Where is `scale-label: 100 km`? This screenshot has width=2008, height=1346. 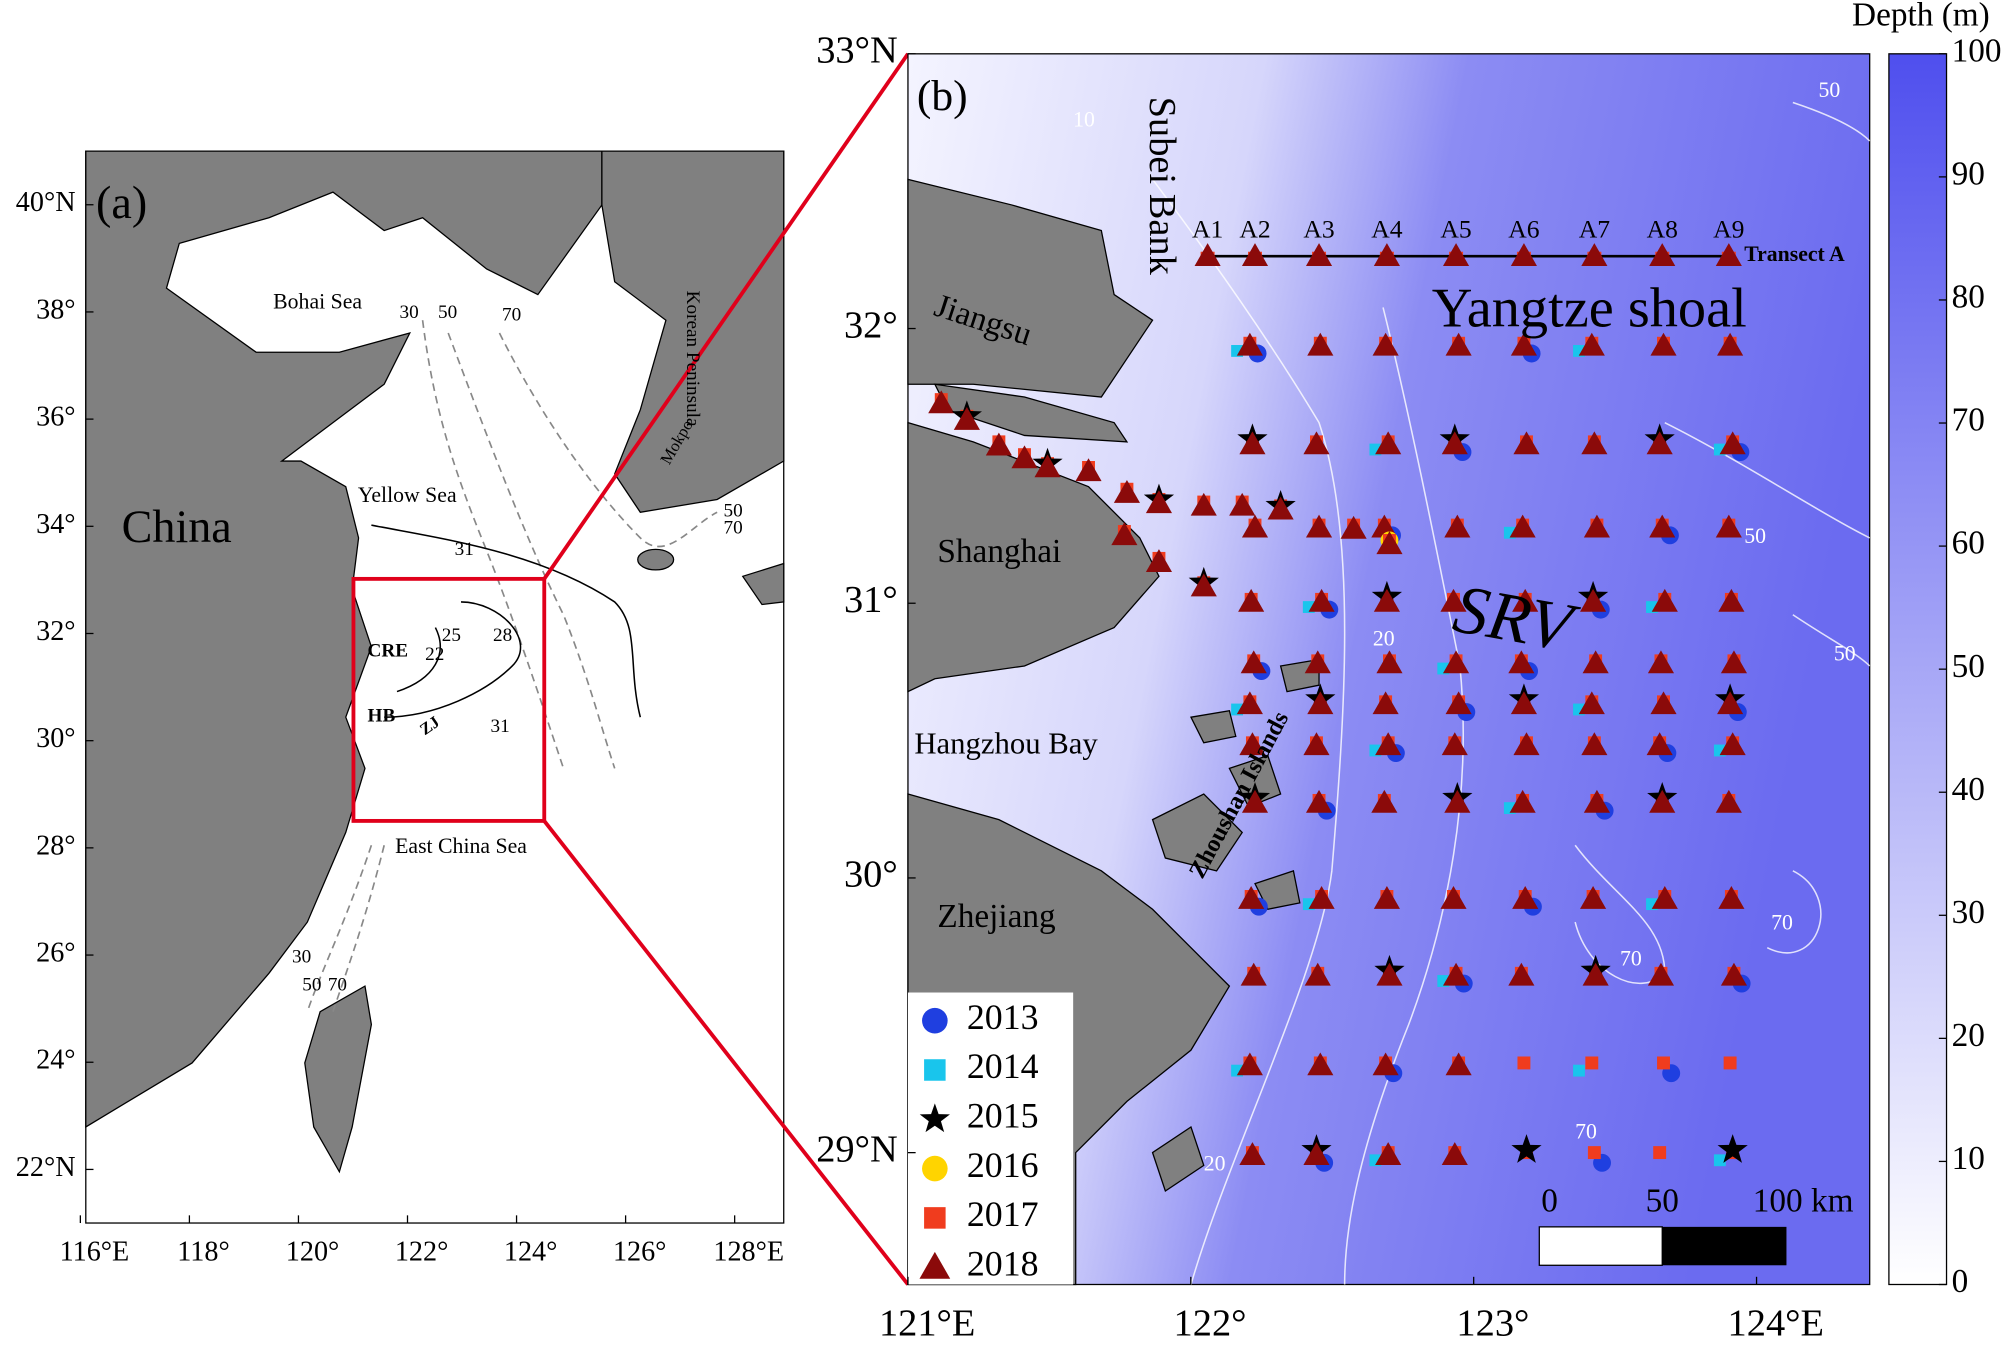
scale-label: 100 km is located at coordinates (1803, 1200).